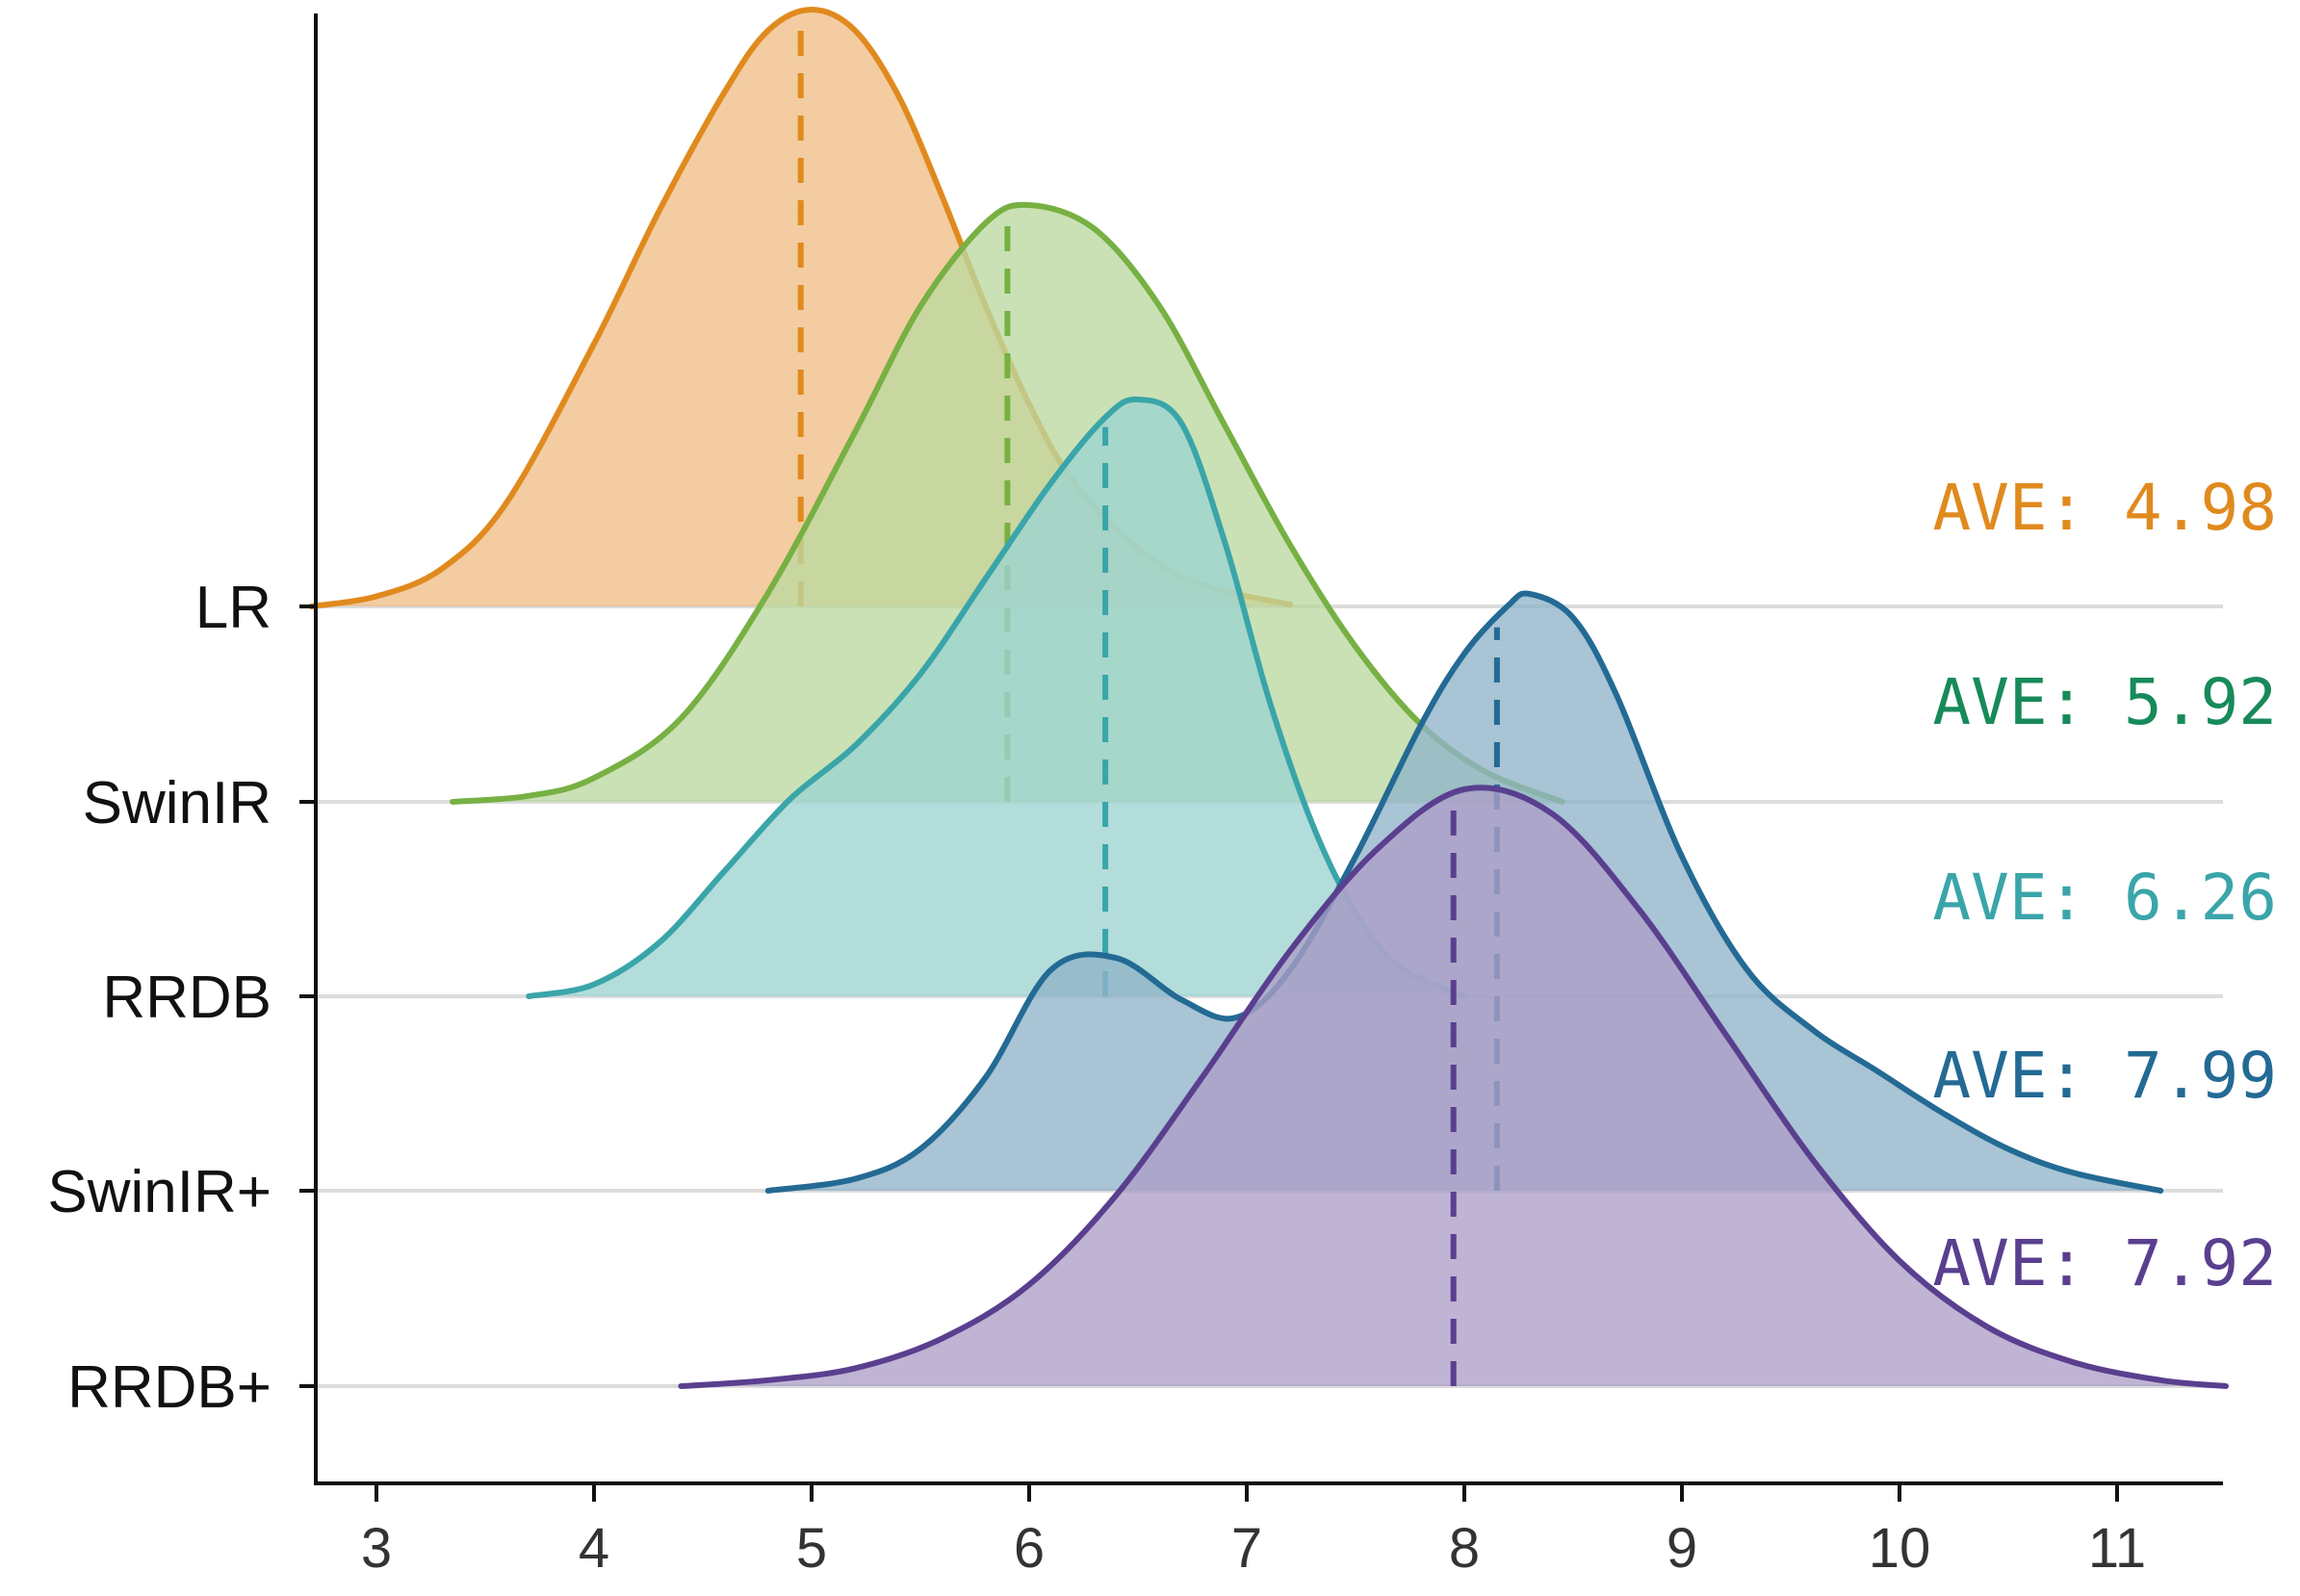 Image resolution: width=2300 pixels, height=1596 pixels. Describe the element at coordinates (169, 1388) in the screenshot. I see `category-label: RRDB+` at that location.